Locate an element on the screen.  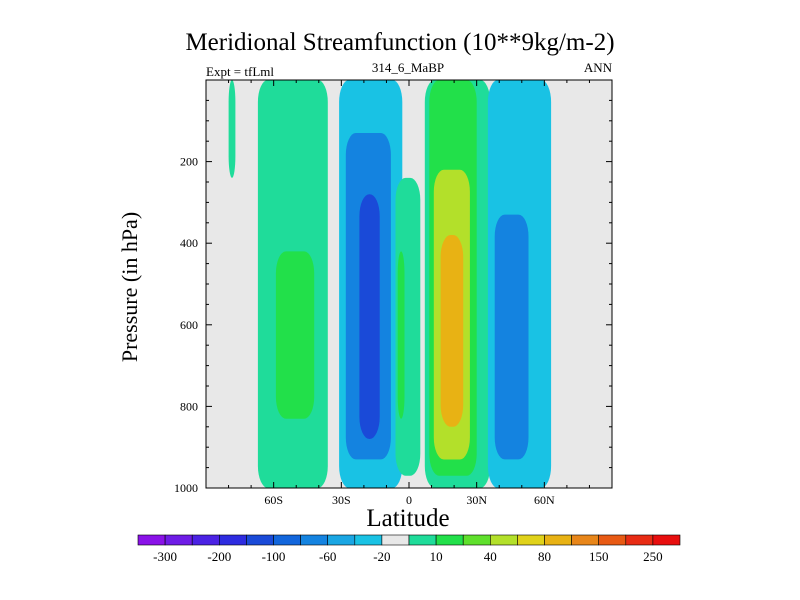
chart-title: Meridional Streamfunction (10**9kg/m-2) is located at coordinates (400, 42).